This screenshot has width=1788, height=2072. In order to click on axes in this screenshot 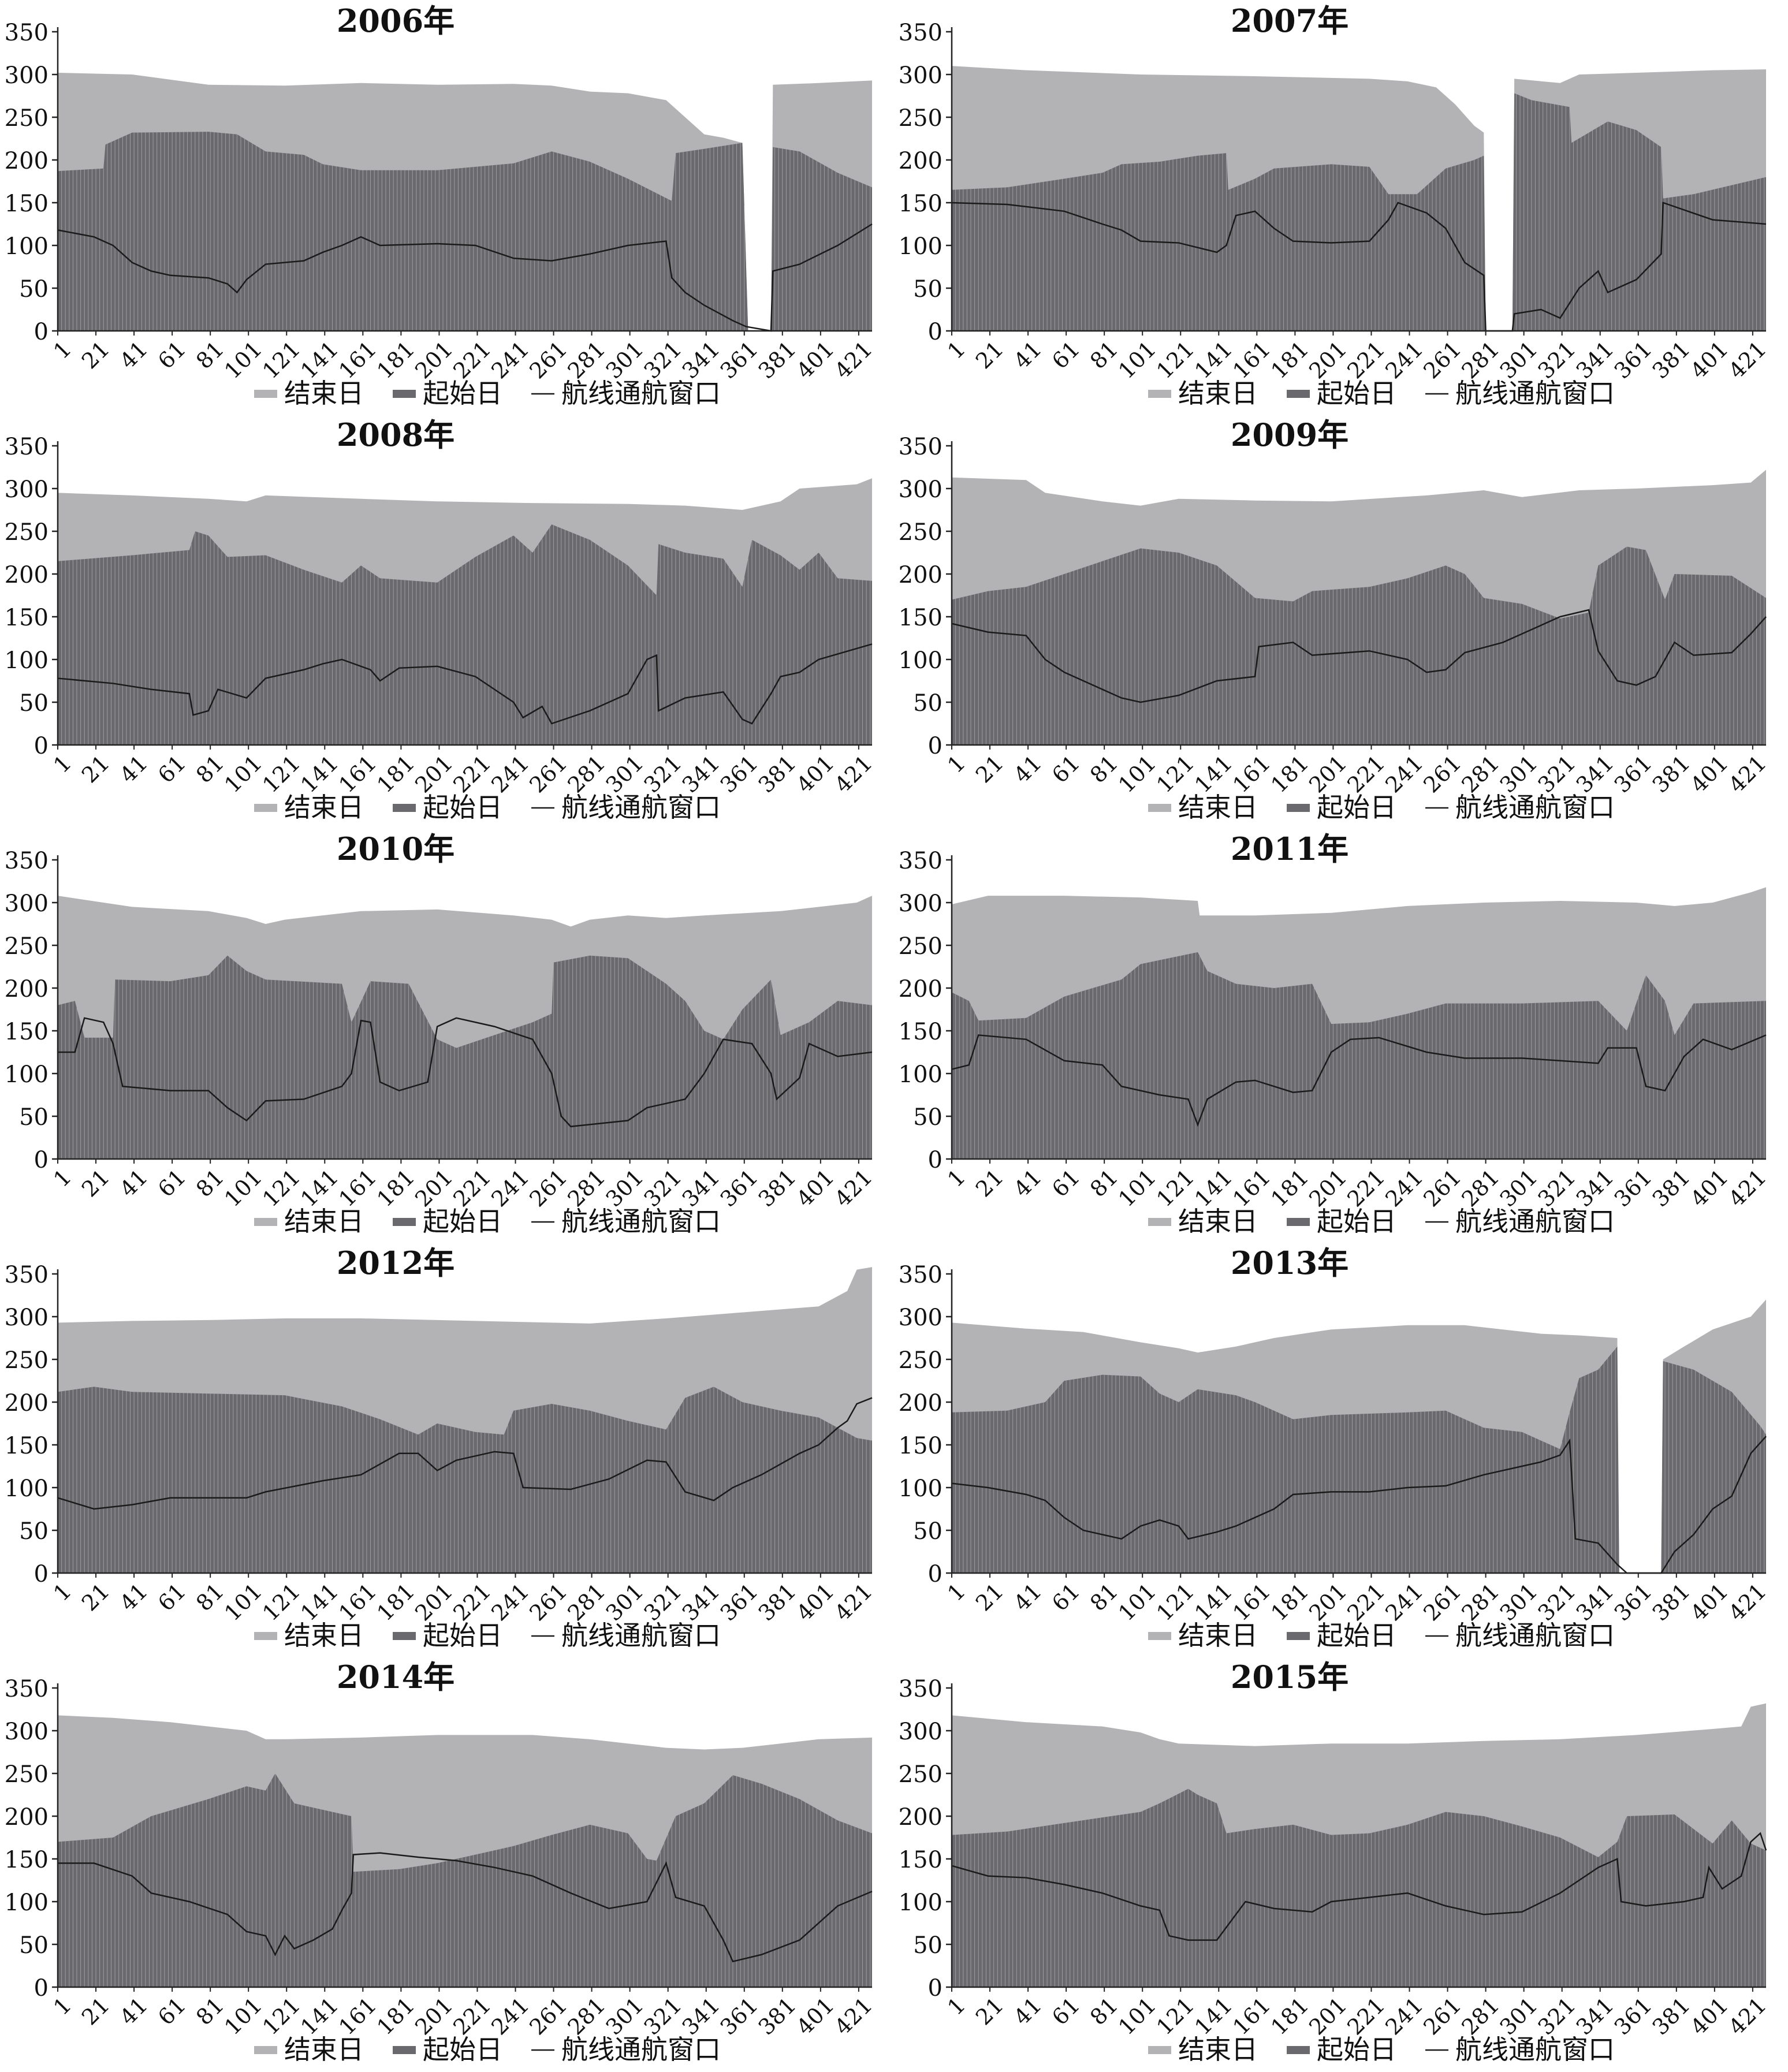, I will do `click(1358, 1835)`.